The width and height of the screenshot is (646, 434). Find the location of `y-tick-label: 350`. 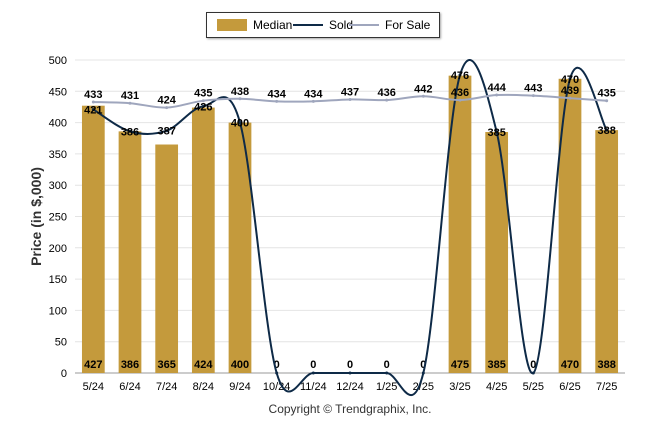

y-tick-label: 350 is located at coordinates (58, 155).